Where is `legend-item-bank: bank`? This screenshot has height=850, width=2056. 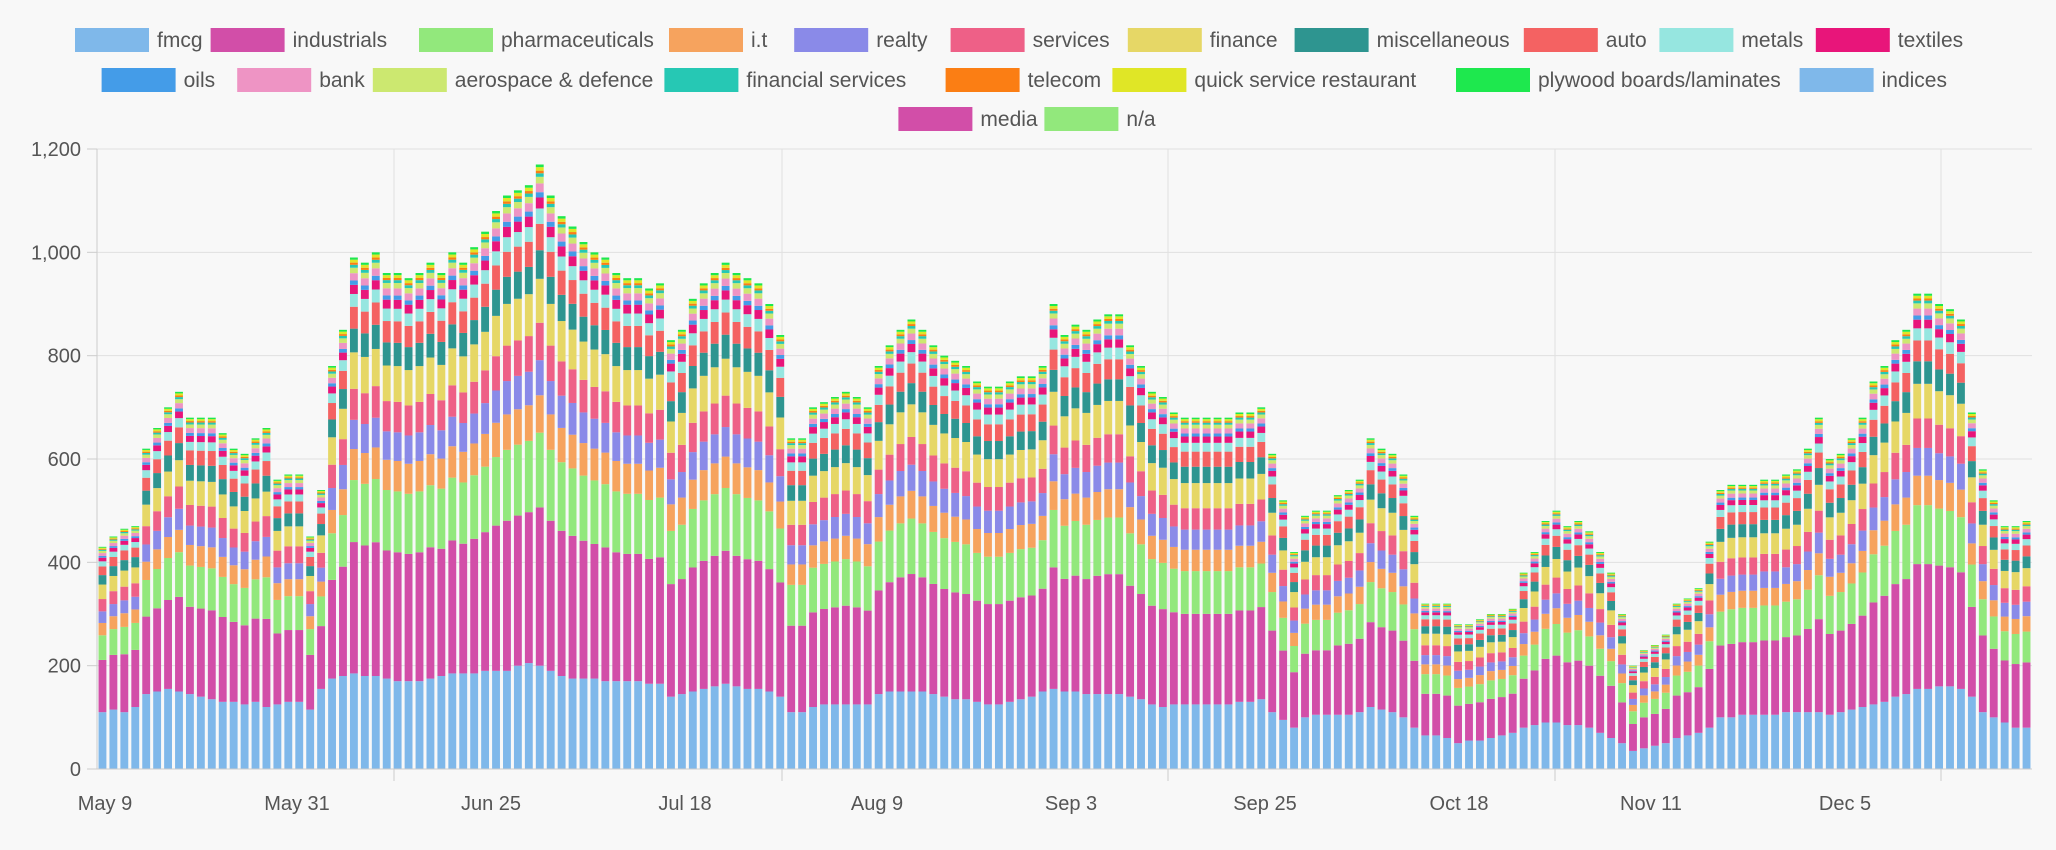
legend-item-bank: bank is located at coordinates (301, 80).